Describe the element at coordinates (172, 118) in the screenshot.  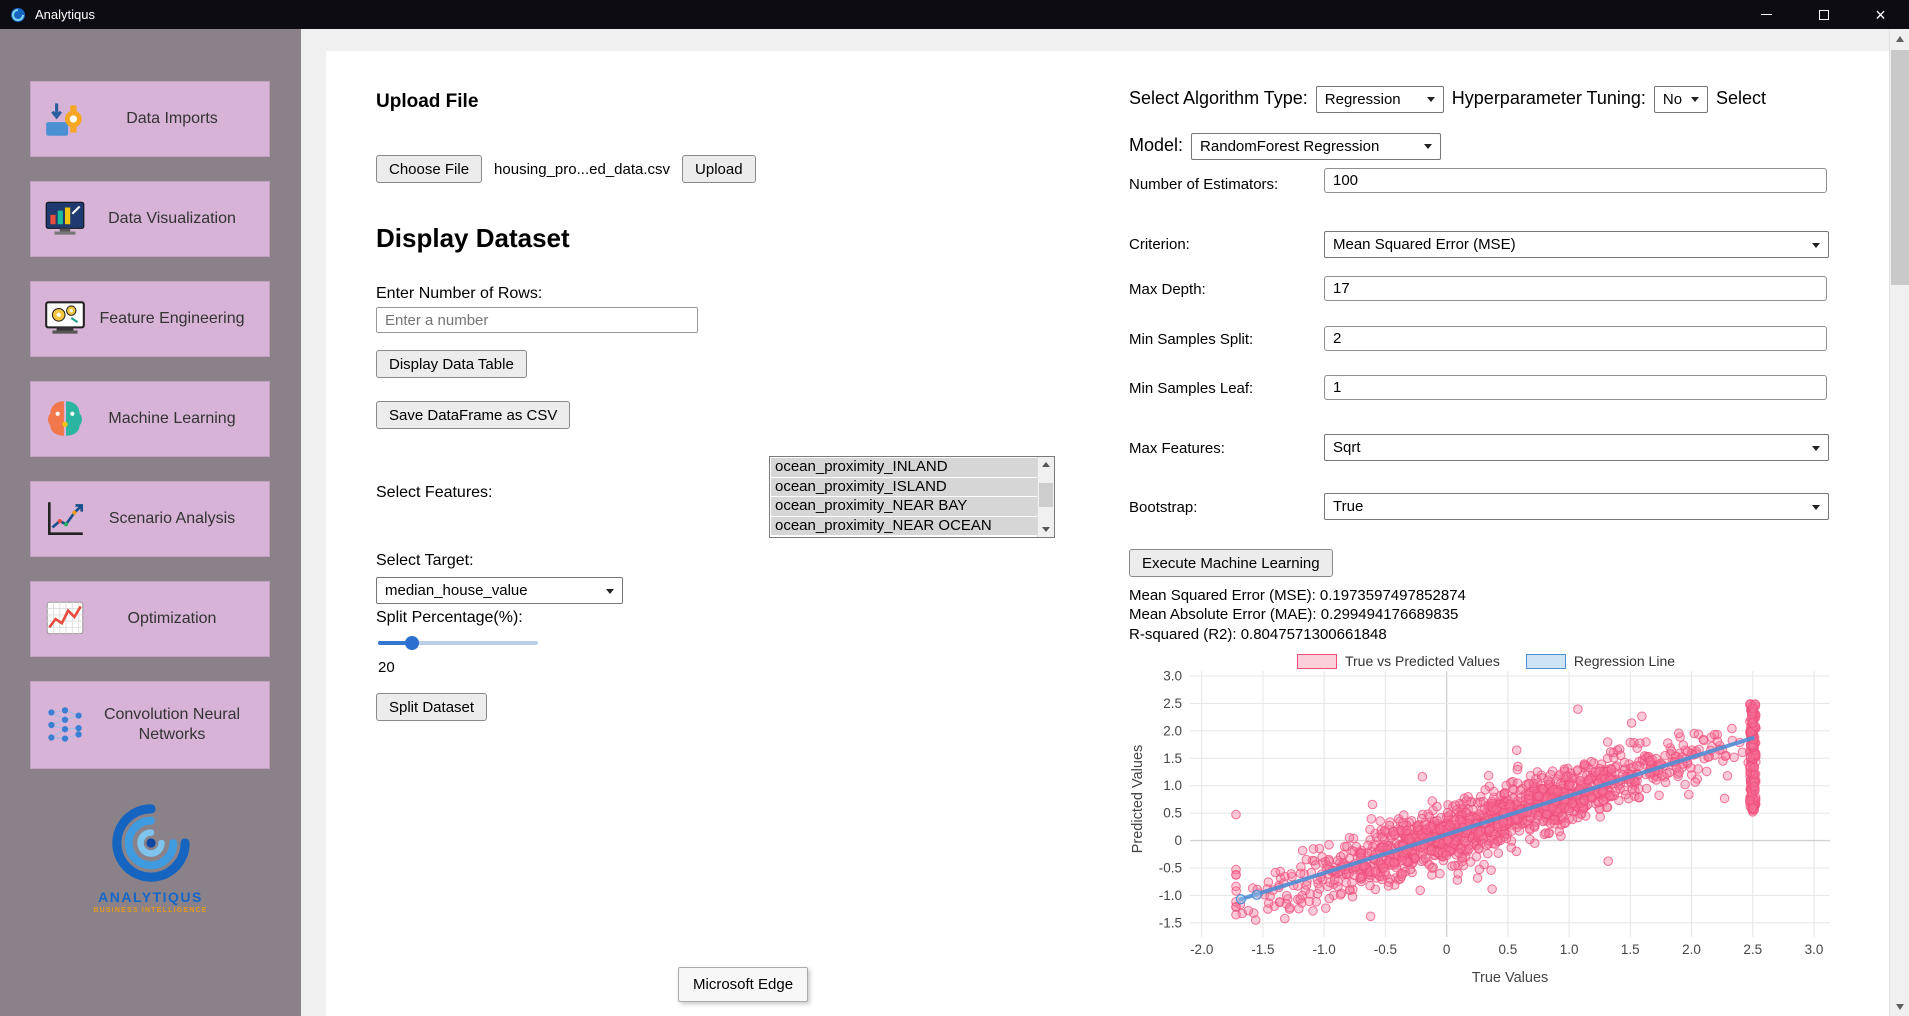
I see `sidebar-item-label: Data Imports` at that location.